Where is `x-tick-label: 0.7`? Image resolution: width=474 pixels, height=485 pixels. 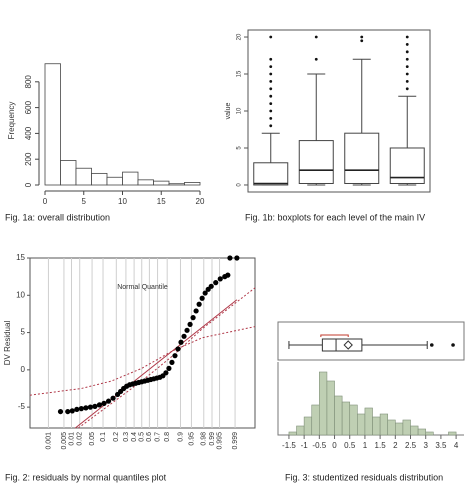
x-tick-label: 0.7 is located at coordinates (157, 437).